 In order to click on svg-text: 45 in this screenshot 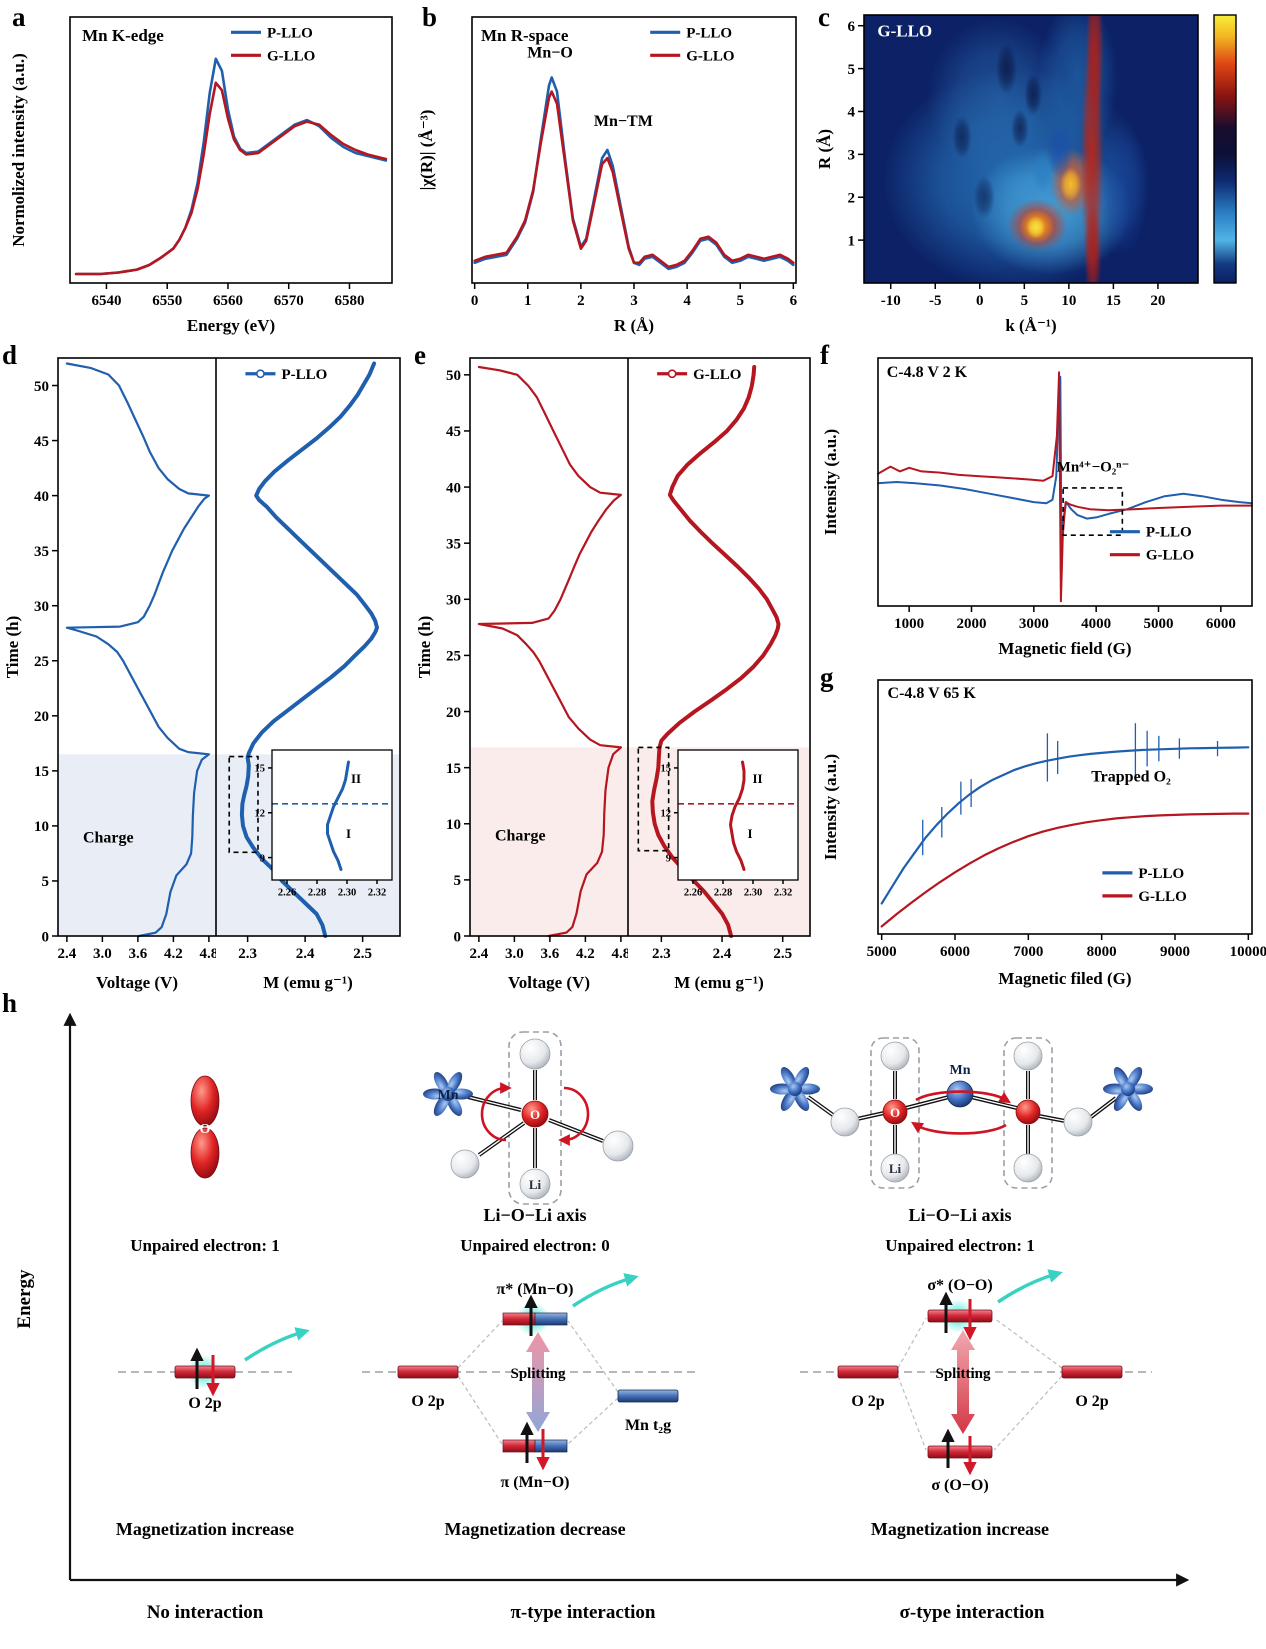, I will do `click(41, 442)`.